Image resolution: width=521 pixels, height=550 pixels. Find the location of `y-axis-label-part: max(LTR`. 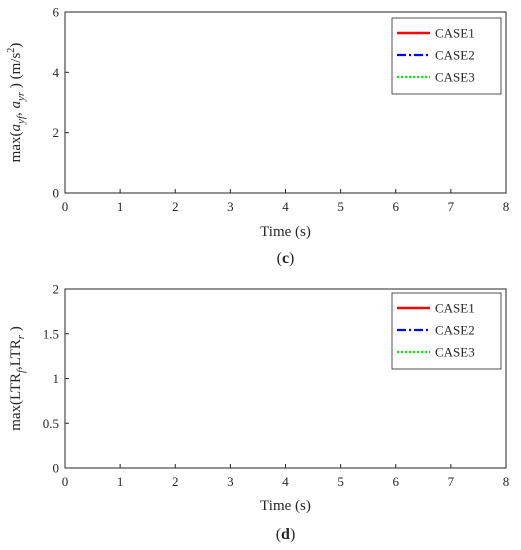

y-axis-label-part: max(LTR is located at coordinates (16, 402).